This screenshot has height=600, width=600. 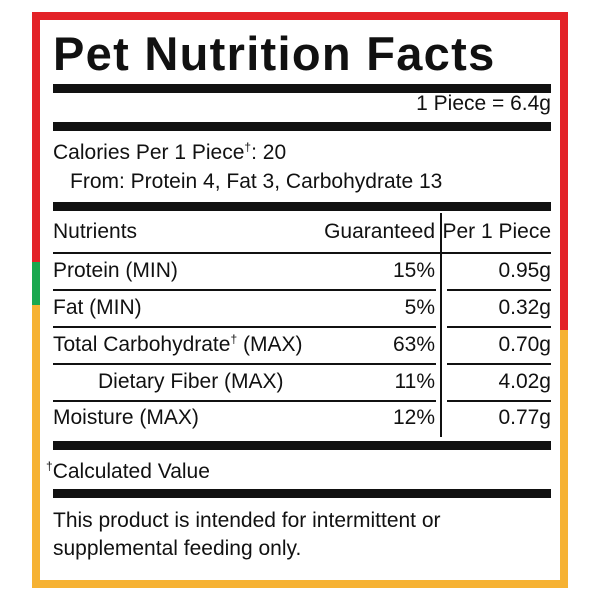 I want to click on frame-left-yellow, so click(x=36, y=446).